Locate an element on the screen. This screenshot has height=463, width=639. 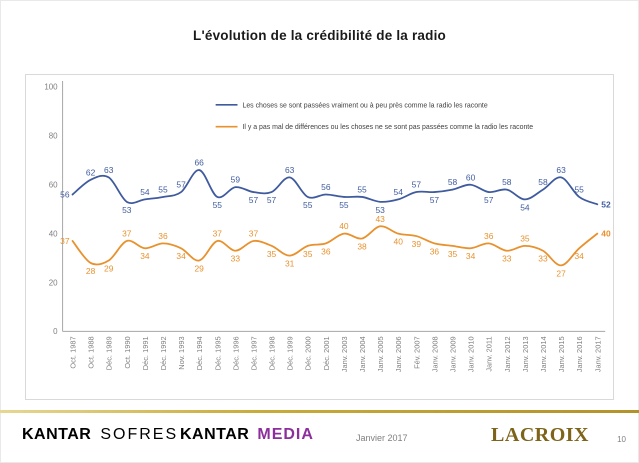
lacroix-logo: LACROIX is located at coordinates (540, 435).